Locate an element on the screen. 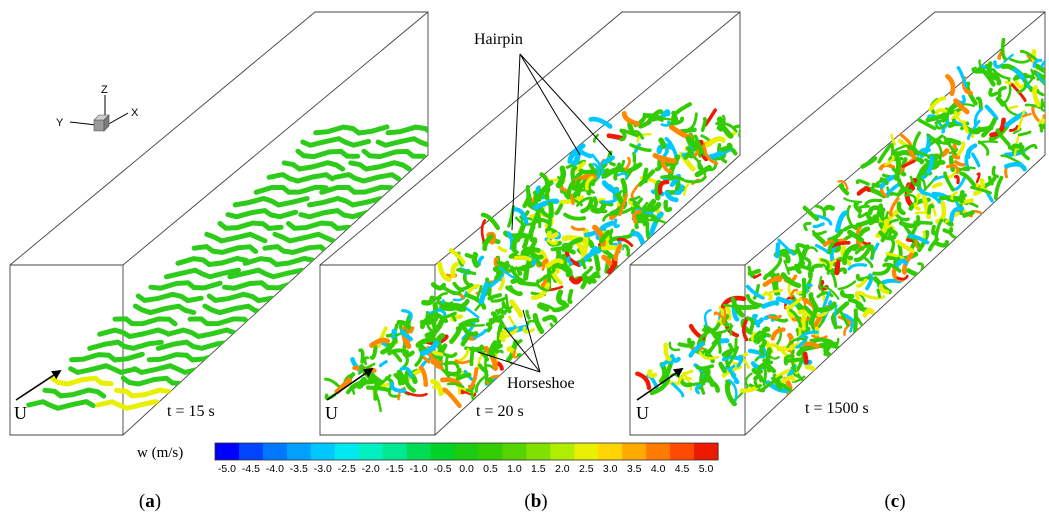 The image size is (1049, 518). hairpin-annotation: Hairpin is located at coordinates (543, 131).